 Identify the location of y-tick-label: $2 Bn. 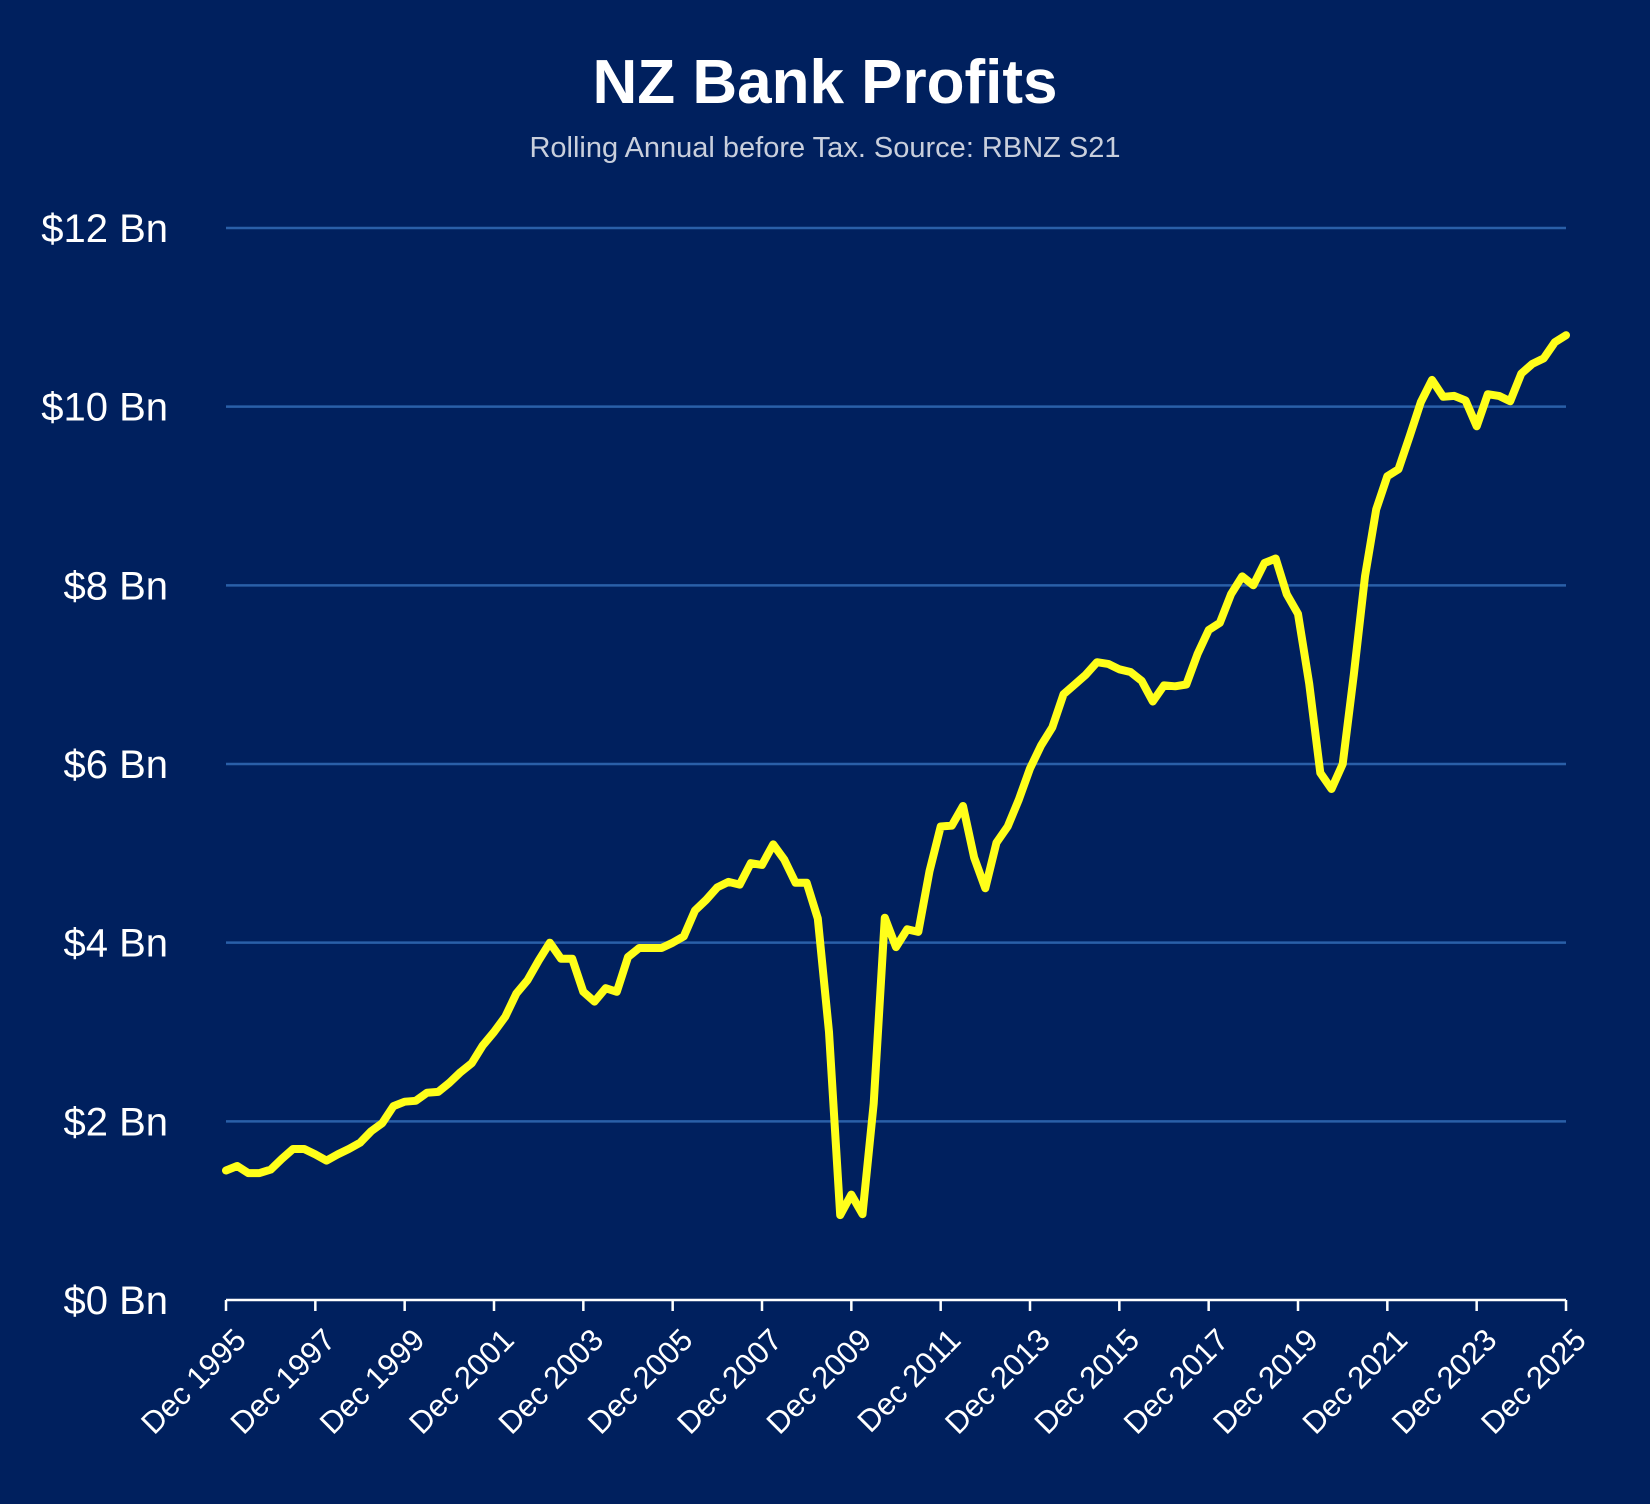
(115, 1122).